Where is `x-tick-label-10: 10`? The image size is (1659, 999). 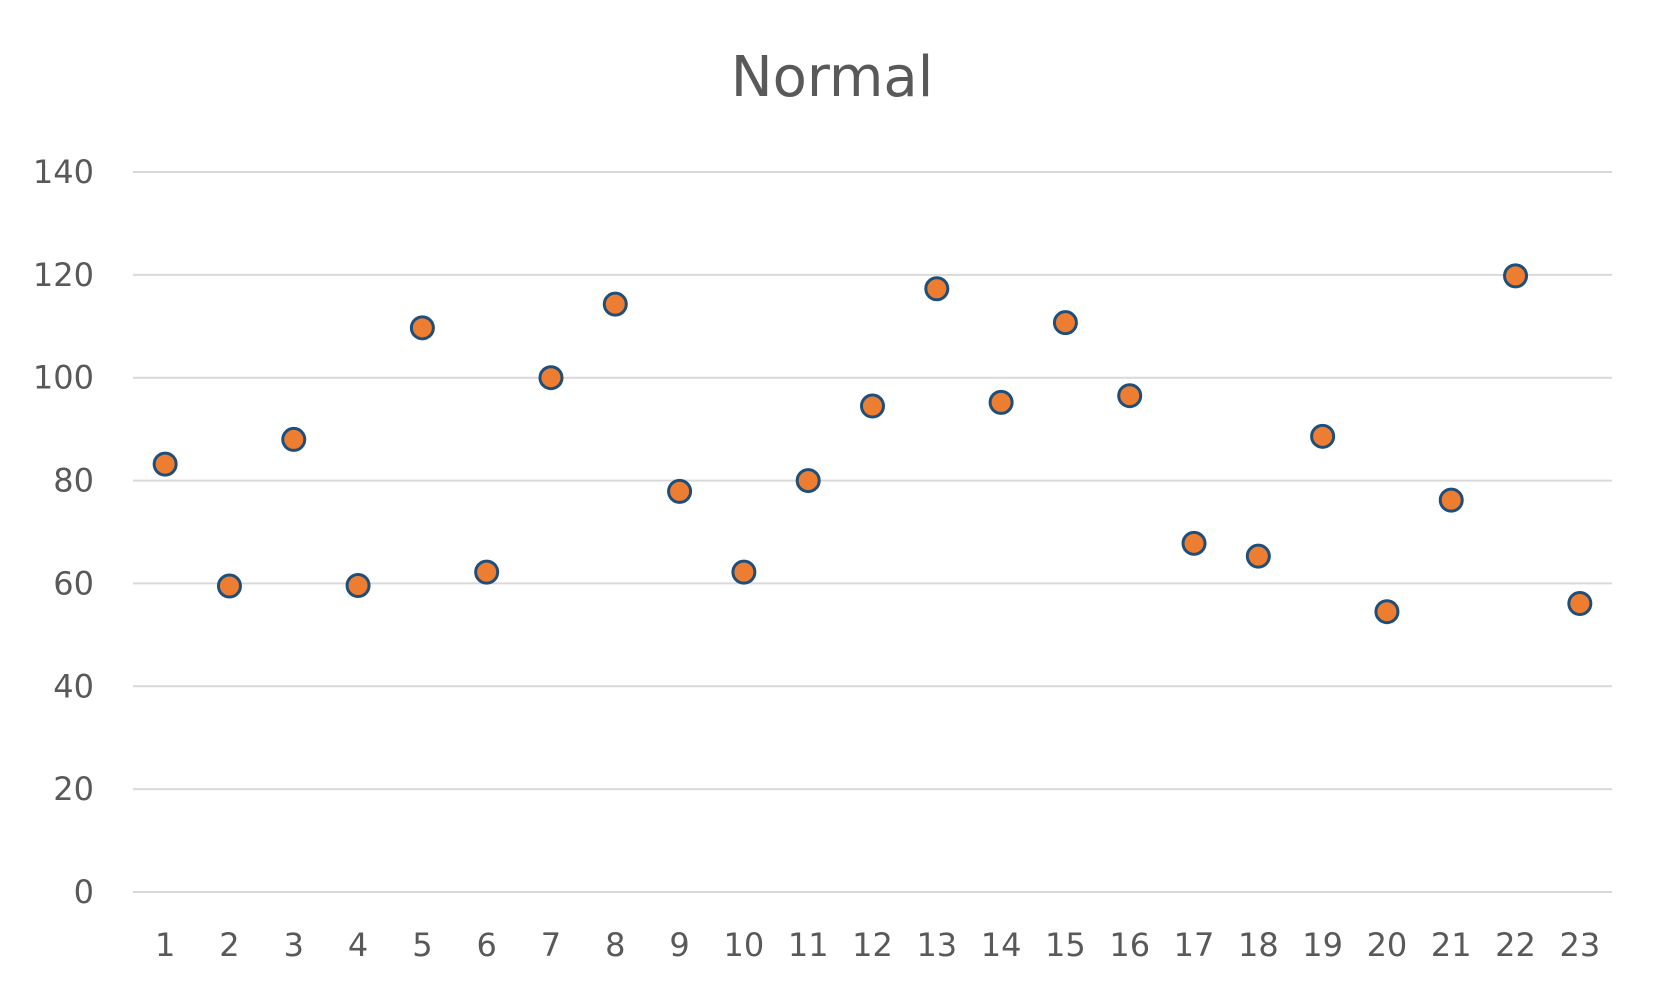
x-tick-label-10: 10 is located at coordinates (744, 945).